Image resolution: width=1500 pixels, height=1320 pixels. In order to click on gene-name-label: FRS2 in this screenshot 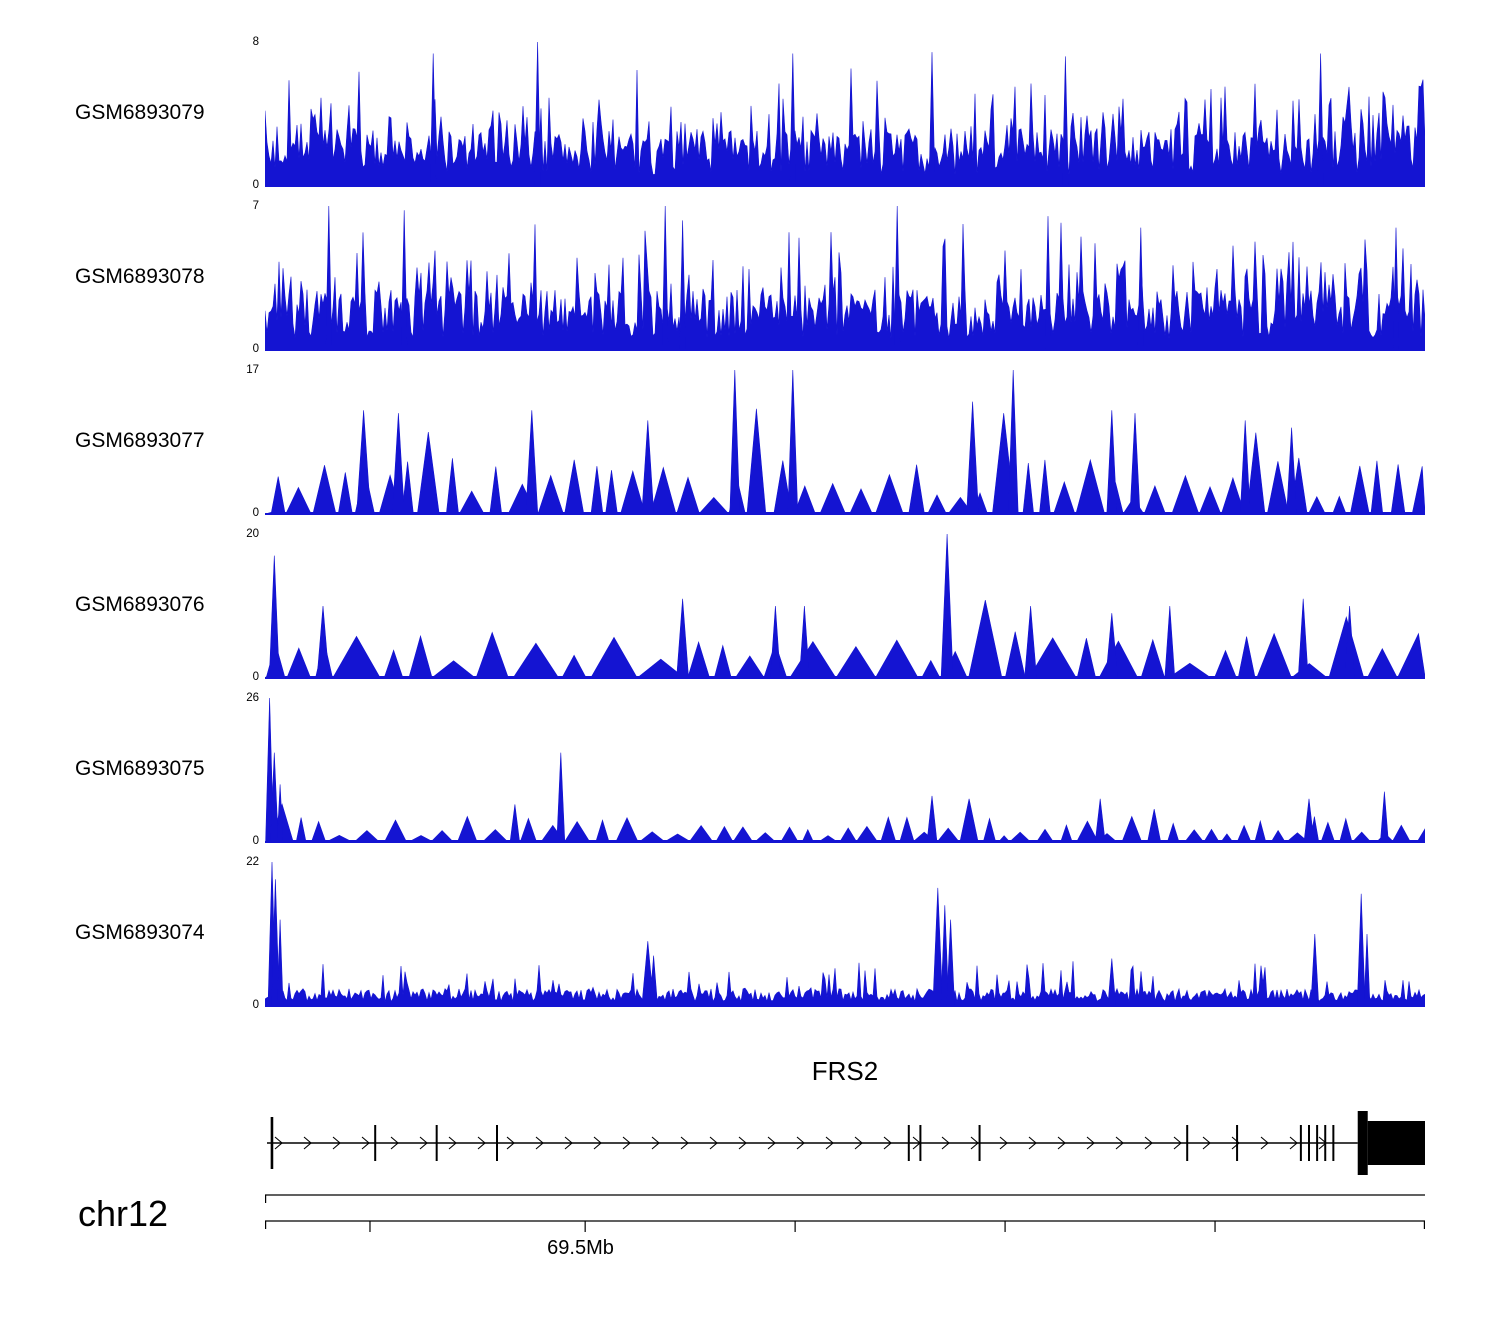, I will do `click(845, 1071)`.